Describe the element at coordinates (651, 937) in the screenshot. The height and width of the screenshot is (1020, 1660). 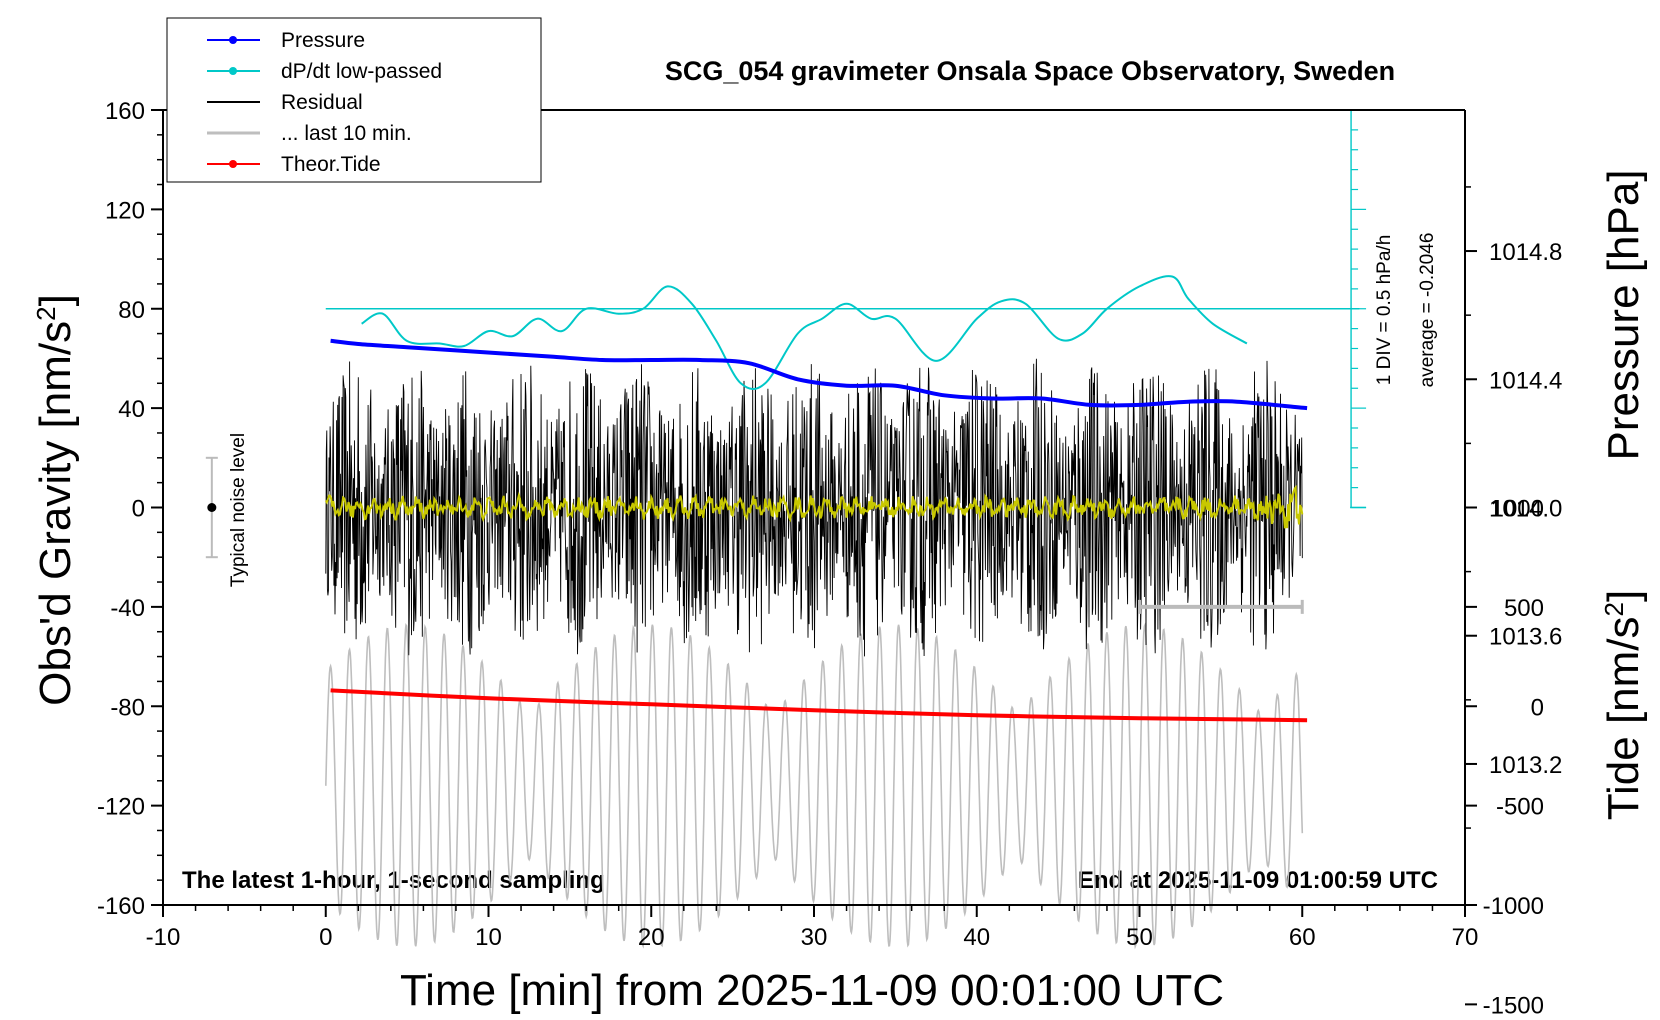
I see `x-axis-tick-label: 20` at that location.